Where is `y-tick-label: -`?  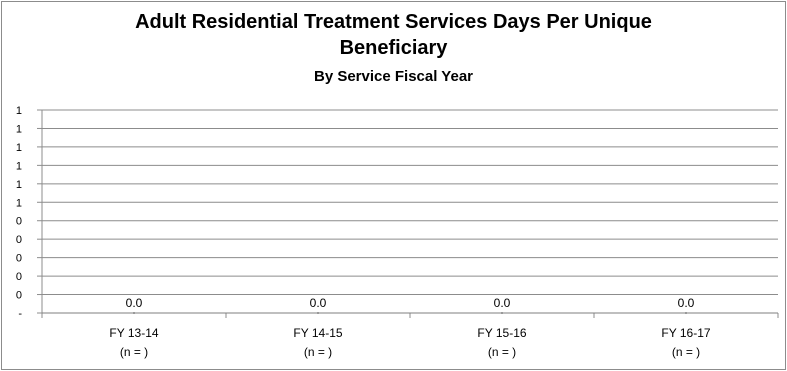 y-tick-label: - is located at coordinates (20, 314).